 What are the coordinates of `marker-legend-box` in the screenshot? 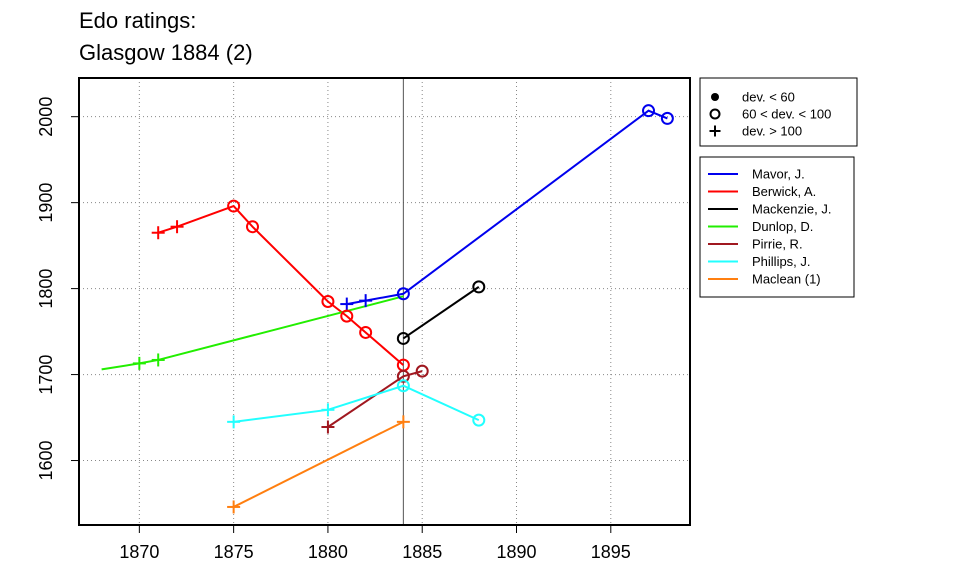 It's located at (778, 112).